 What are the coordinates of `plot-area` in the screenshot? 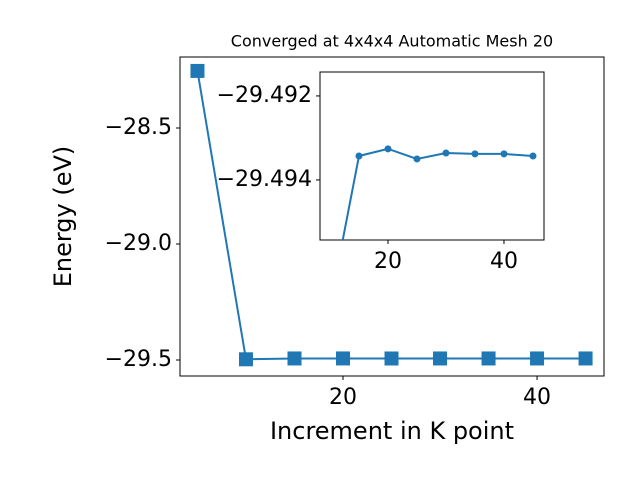 It's located at (439, 192).